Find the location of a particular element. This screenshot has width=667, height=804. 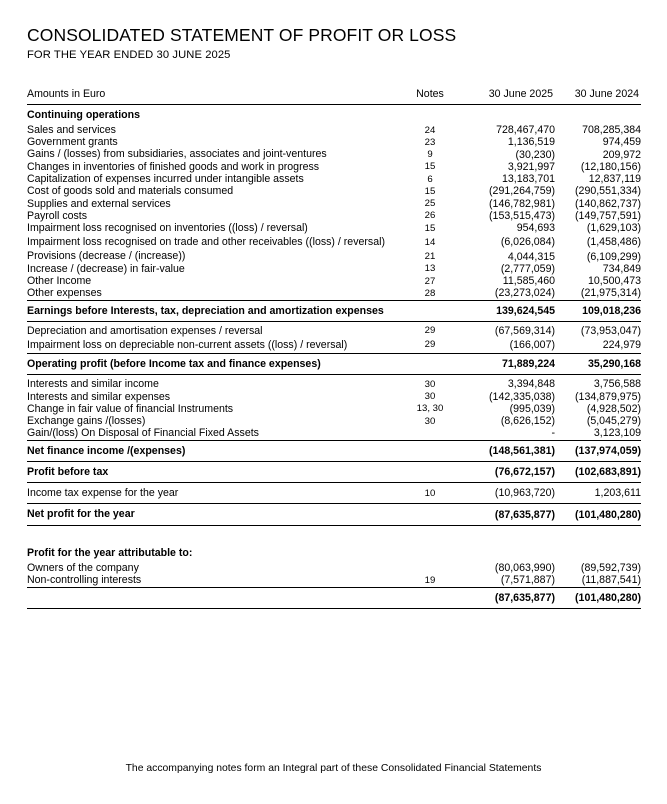

row-label is located at coordinates (213, 598).